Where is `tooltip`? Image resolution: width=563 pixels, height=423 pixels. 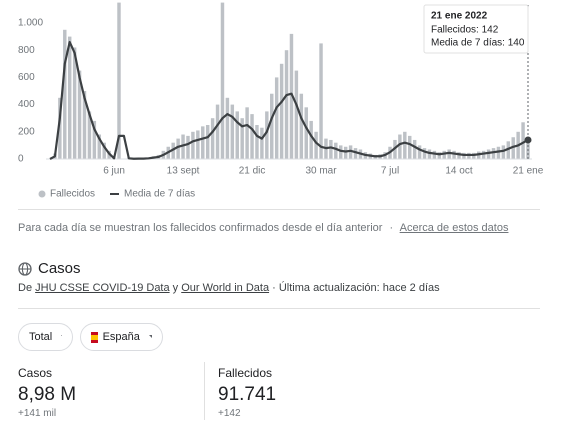
tooltip is located at coordinates (476, 29).